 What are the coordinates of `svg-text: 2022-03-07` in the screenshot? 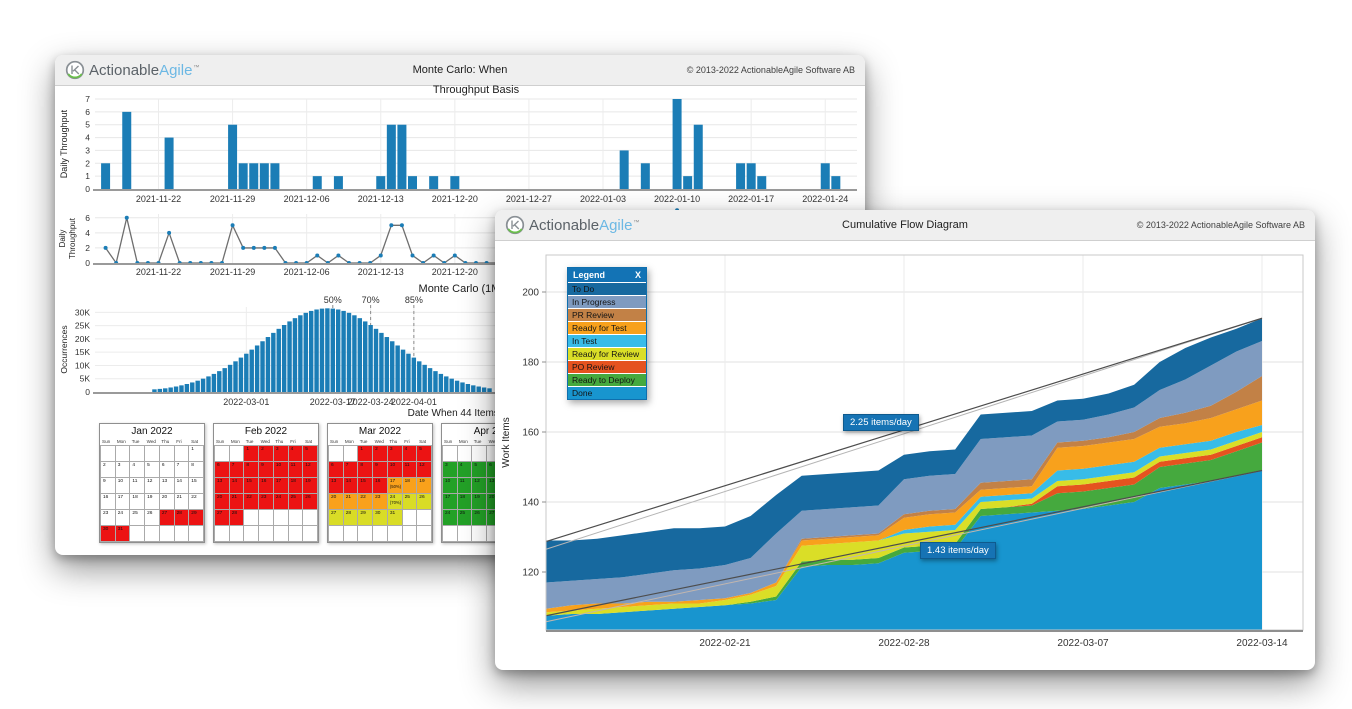 It's located at (1083, 643).